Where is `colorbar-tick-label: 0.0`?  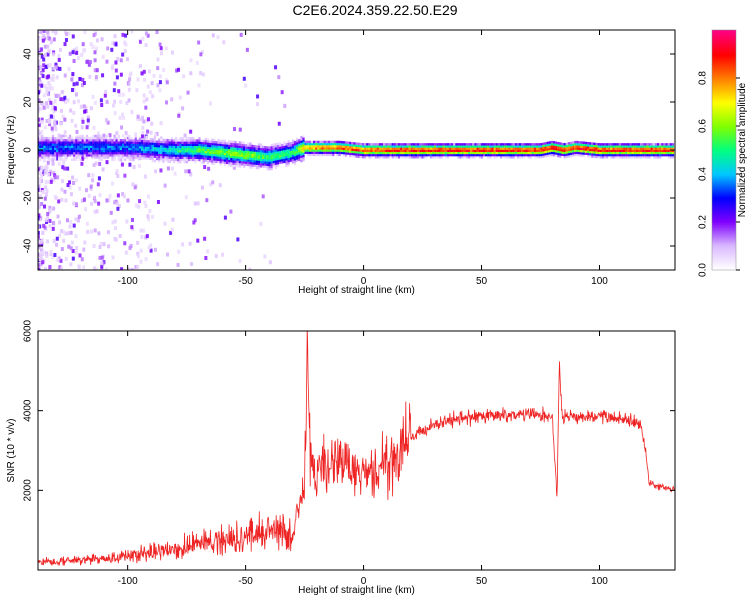
colorbar-tick-label: 0.0 is located at coordinates (703, 270).